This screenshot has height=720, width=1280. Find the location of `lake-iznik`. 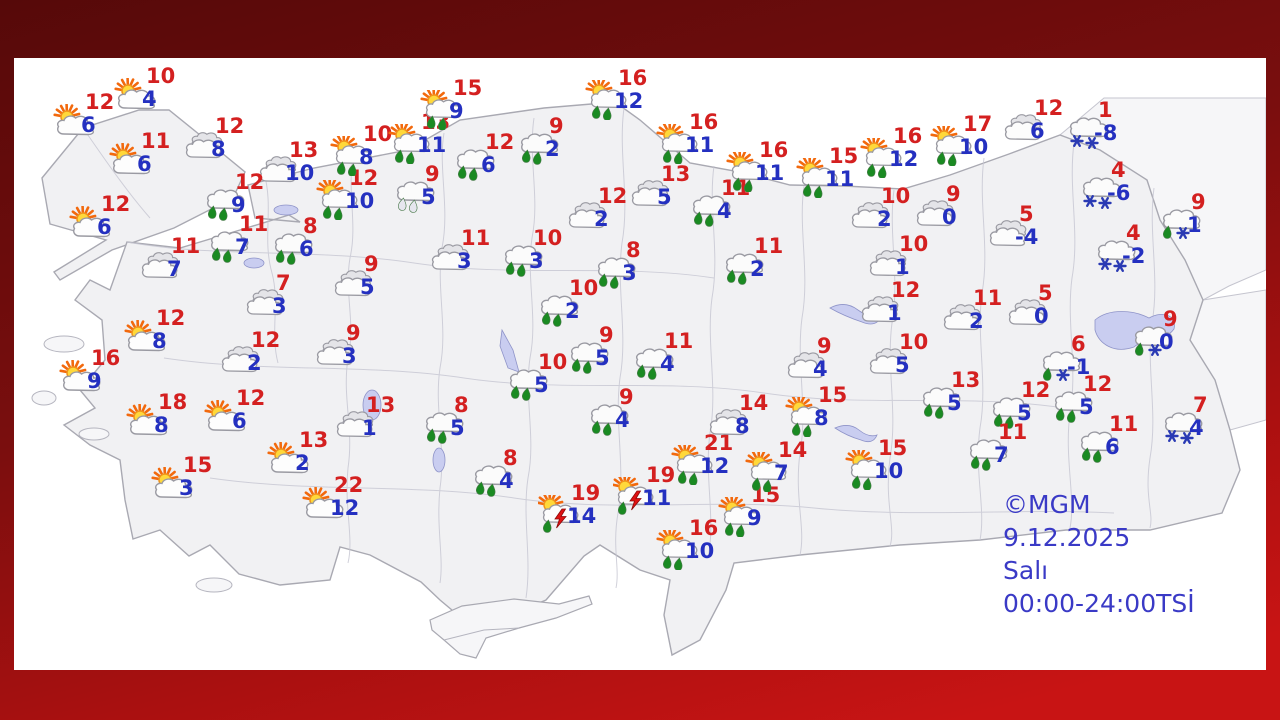

lake-iznik is located at coordinates (286, 210).